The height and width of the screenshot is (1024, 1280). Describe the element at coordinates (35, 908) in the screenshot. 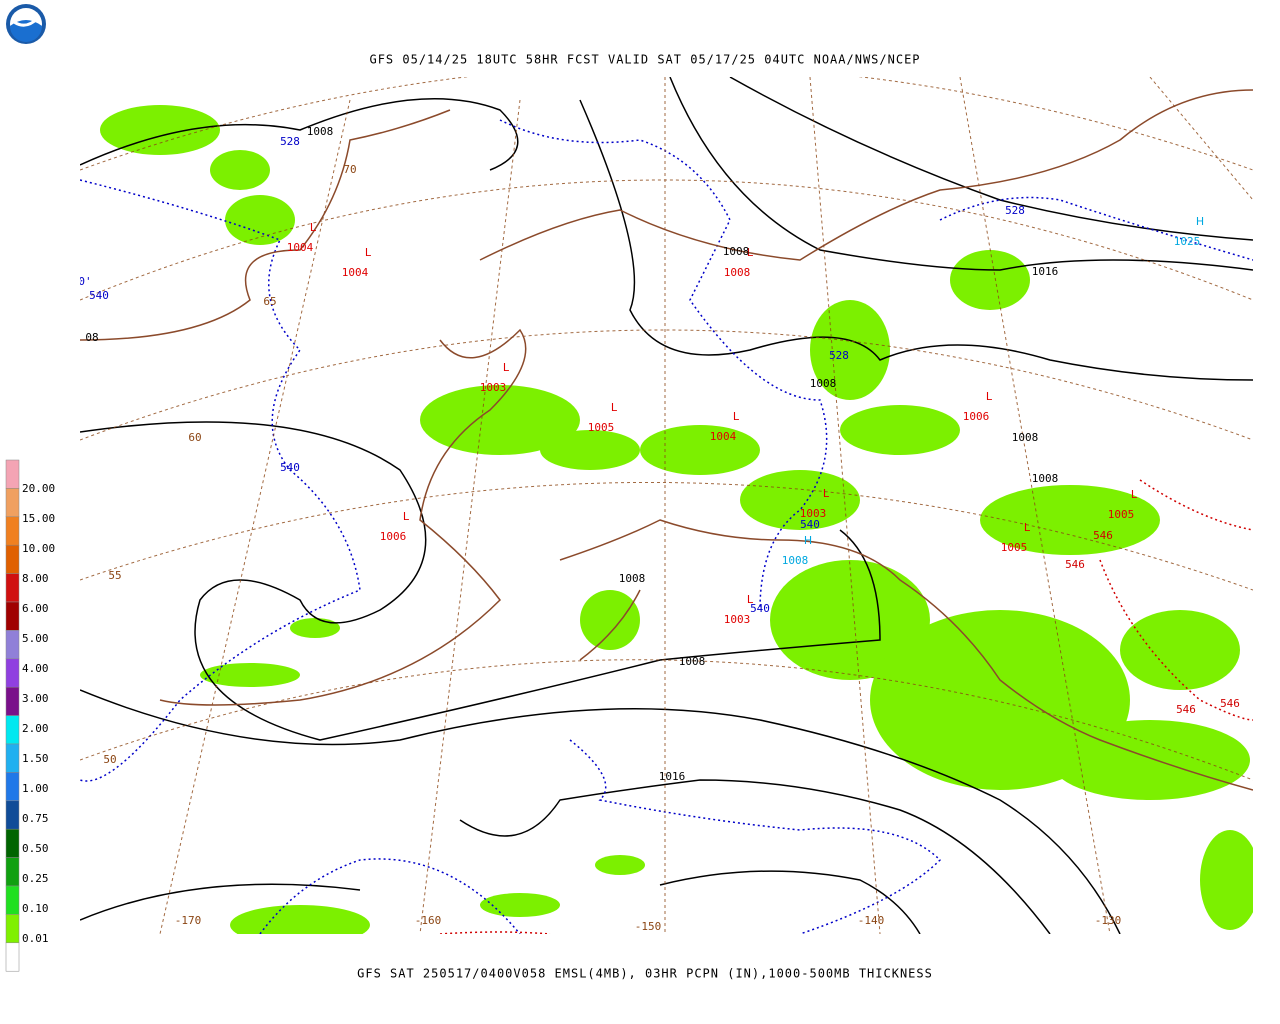

I see `legend-label: 0.10` at that location.